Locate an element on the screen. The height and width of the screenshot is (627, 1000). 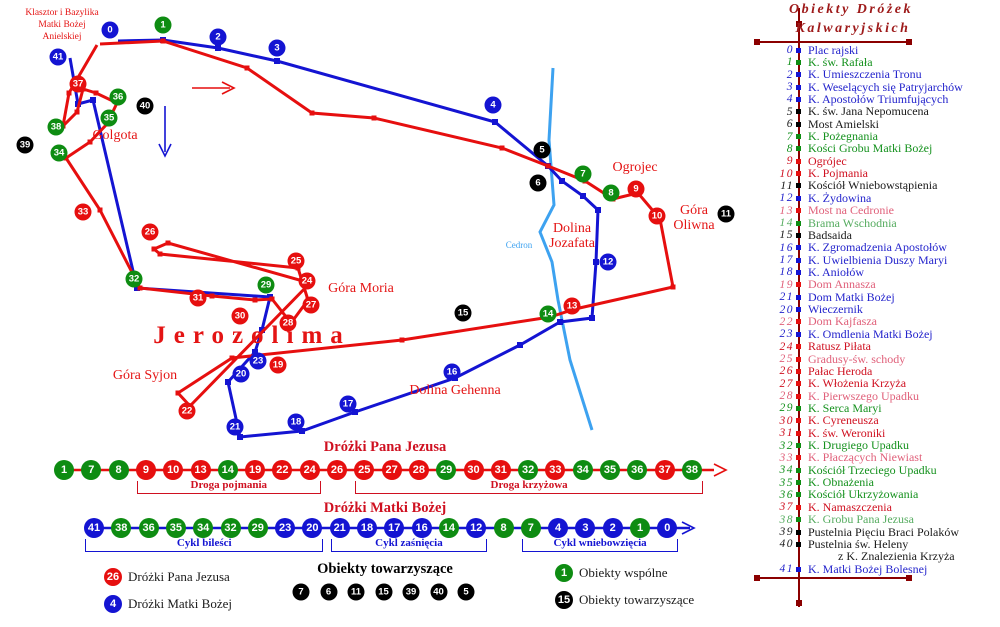
jesus-row-station-24: 24 is located at coordinates (309, 470).